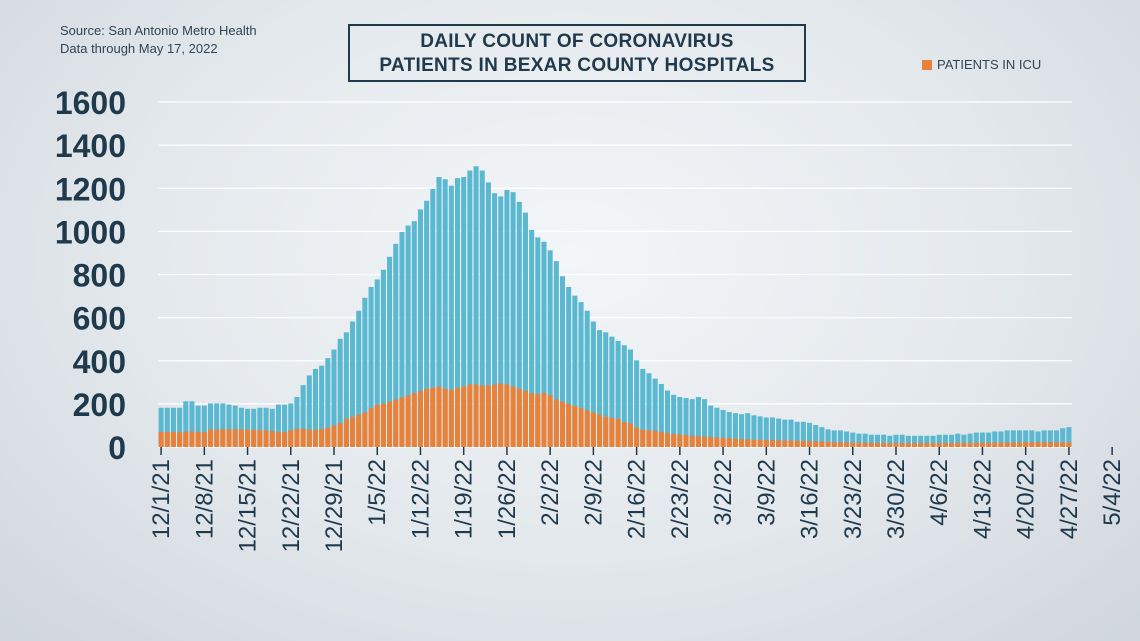 Image resolution: width=1140 pixels, height=641 pixels. What do you see at coordinates (291, 505) in the screenshot?
I see `x-tick-label: 12/22/21` at bounding box center [291, 505].